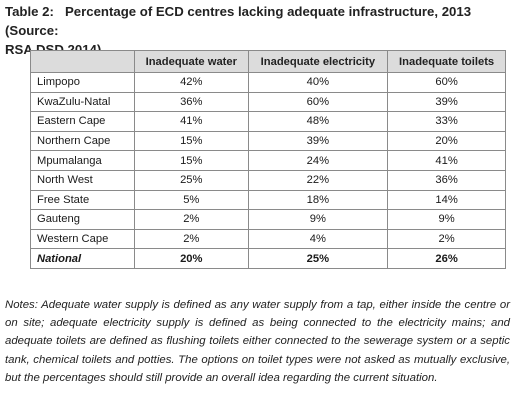 The width and height of the screenshot is (513, 417). Describe the element at coordinates (318, 82) in the screenshot. I see `electricity-cell: 40%` at that location.